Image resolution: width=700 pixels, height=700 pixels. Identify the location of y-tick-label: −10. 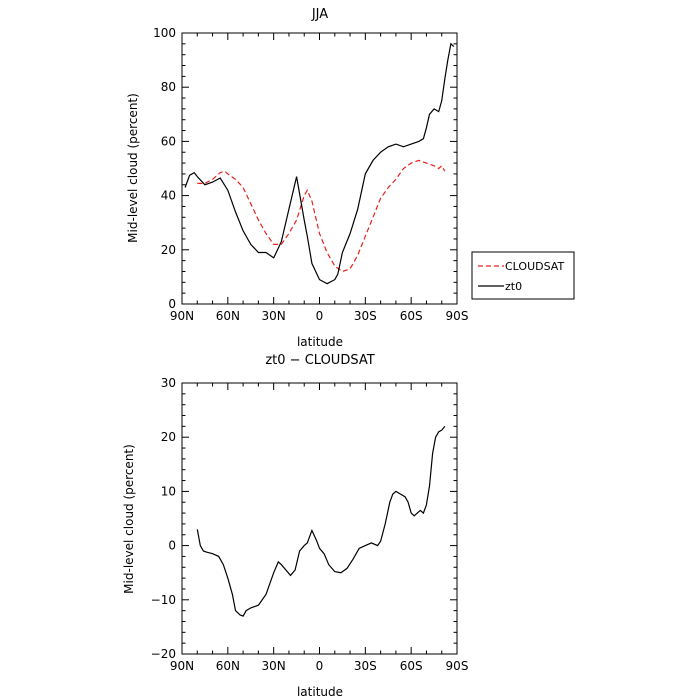
(163, 600).